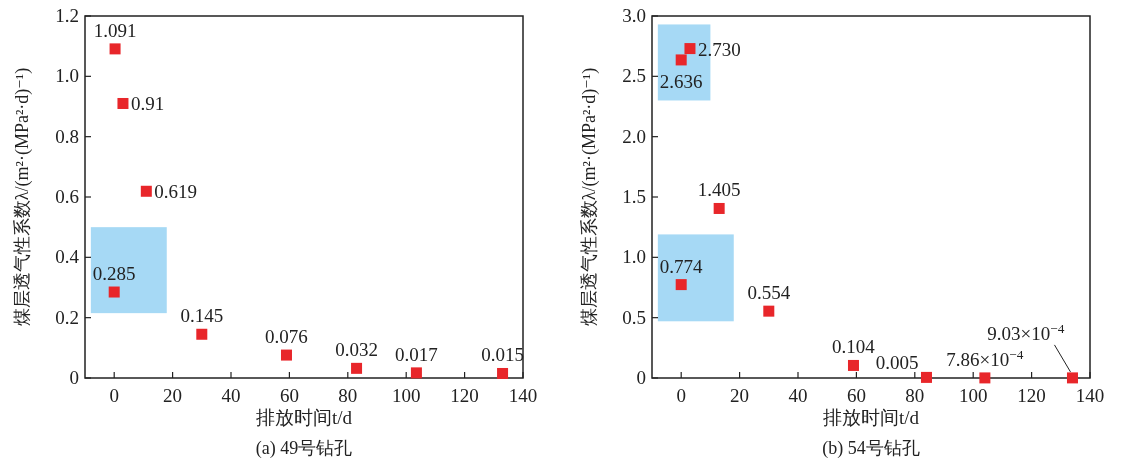 The image size is (1135, 464). I want to click on data-label: 0.91, so click(147, 104).